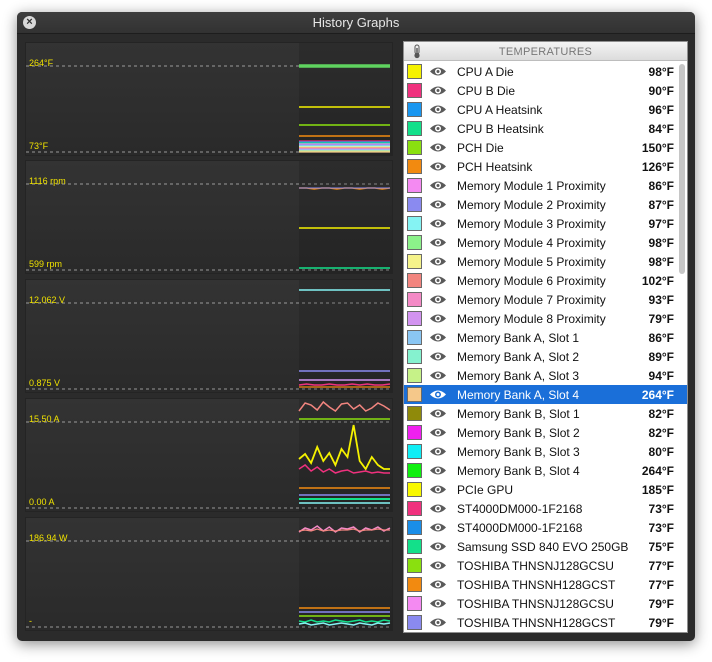  What do you see at coordinates (545, 432) in the screenshot?
I see `sensor-row: Memory Bank B, Slot 2 82°F` at bounding box center [545, 432].